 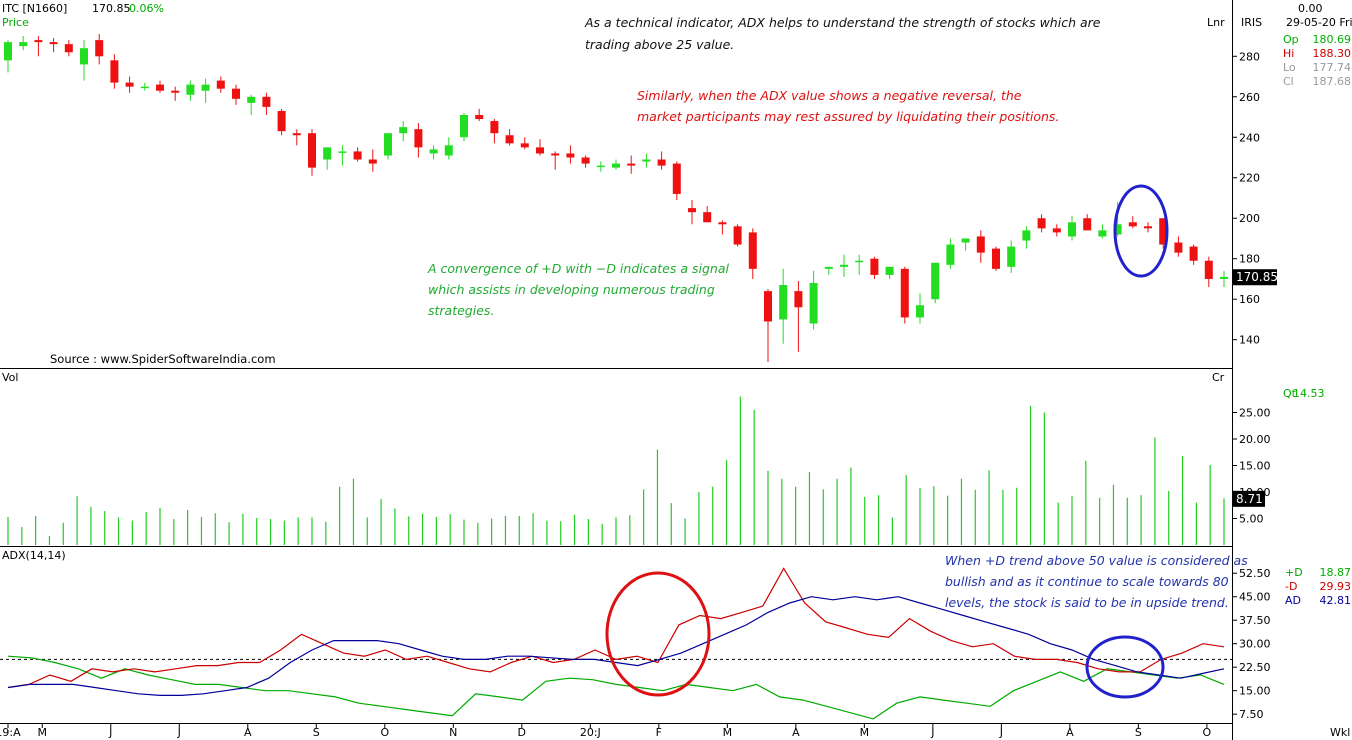 What do you see at coordinates (1249, 259) in the screenshot?
I see `price-tick-label: 180` at bounding box center [1249, 259].